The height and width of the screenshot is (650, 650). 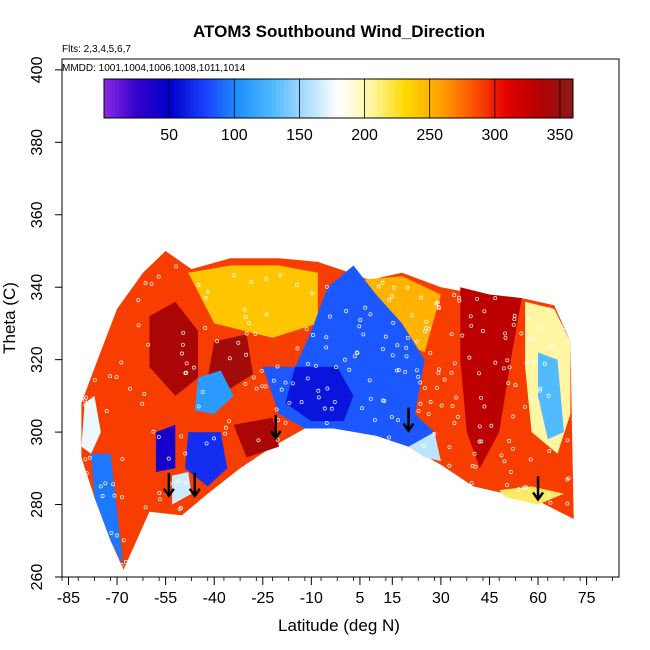 I want to click on y-tick-label: 380, so click(x=37, y=142).